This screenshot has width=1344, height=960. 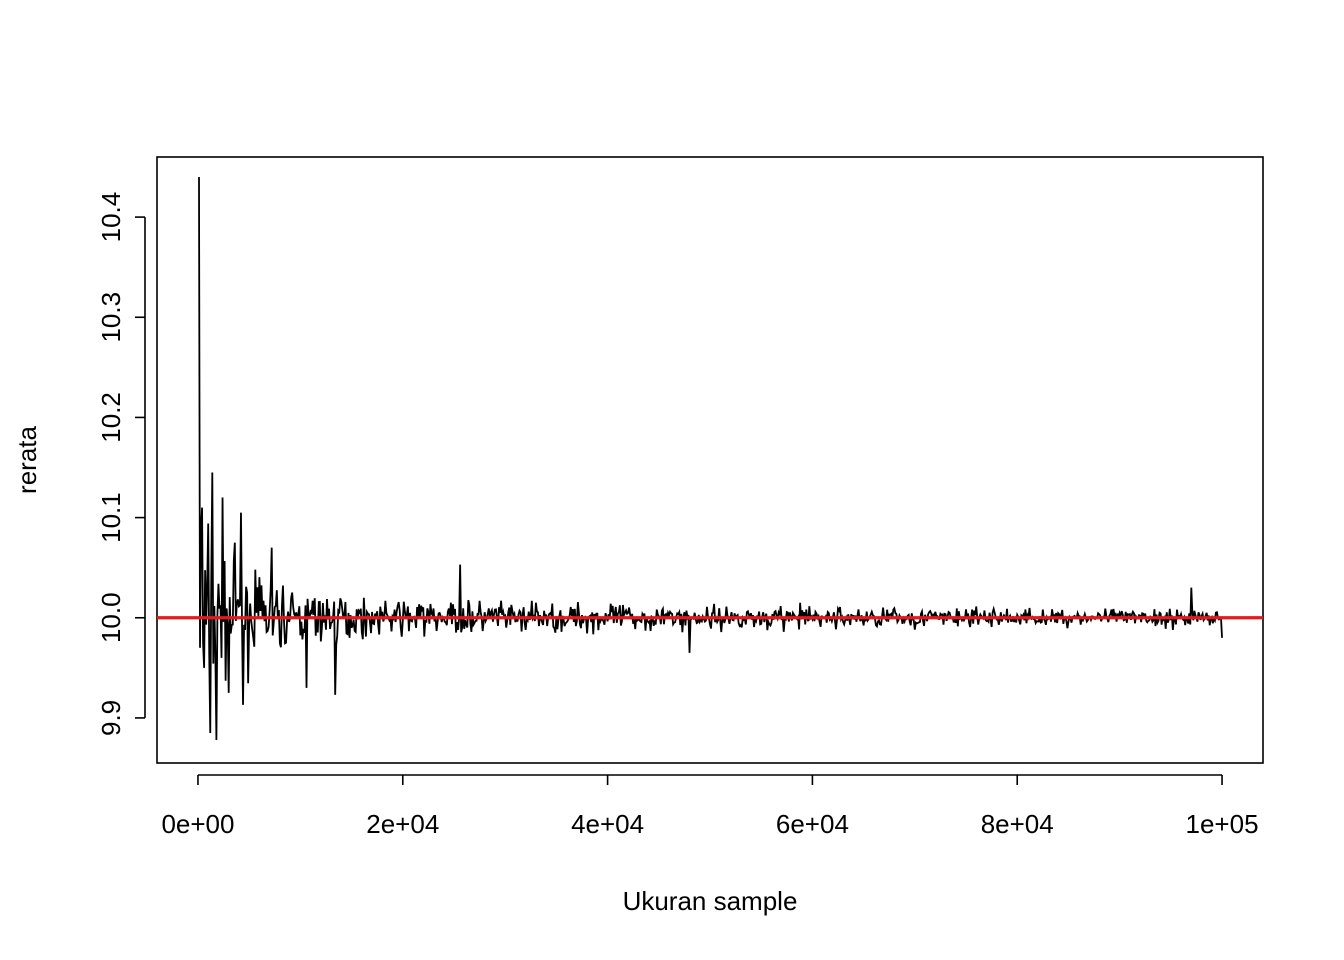 What do you see at coordinates (607, 824) in the screenshot?
I see `x-tick-label: 4e+04` at bounding box center [607, 824].